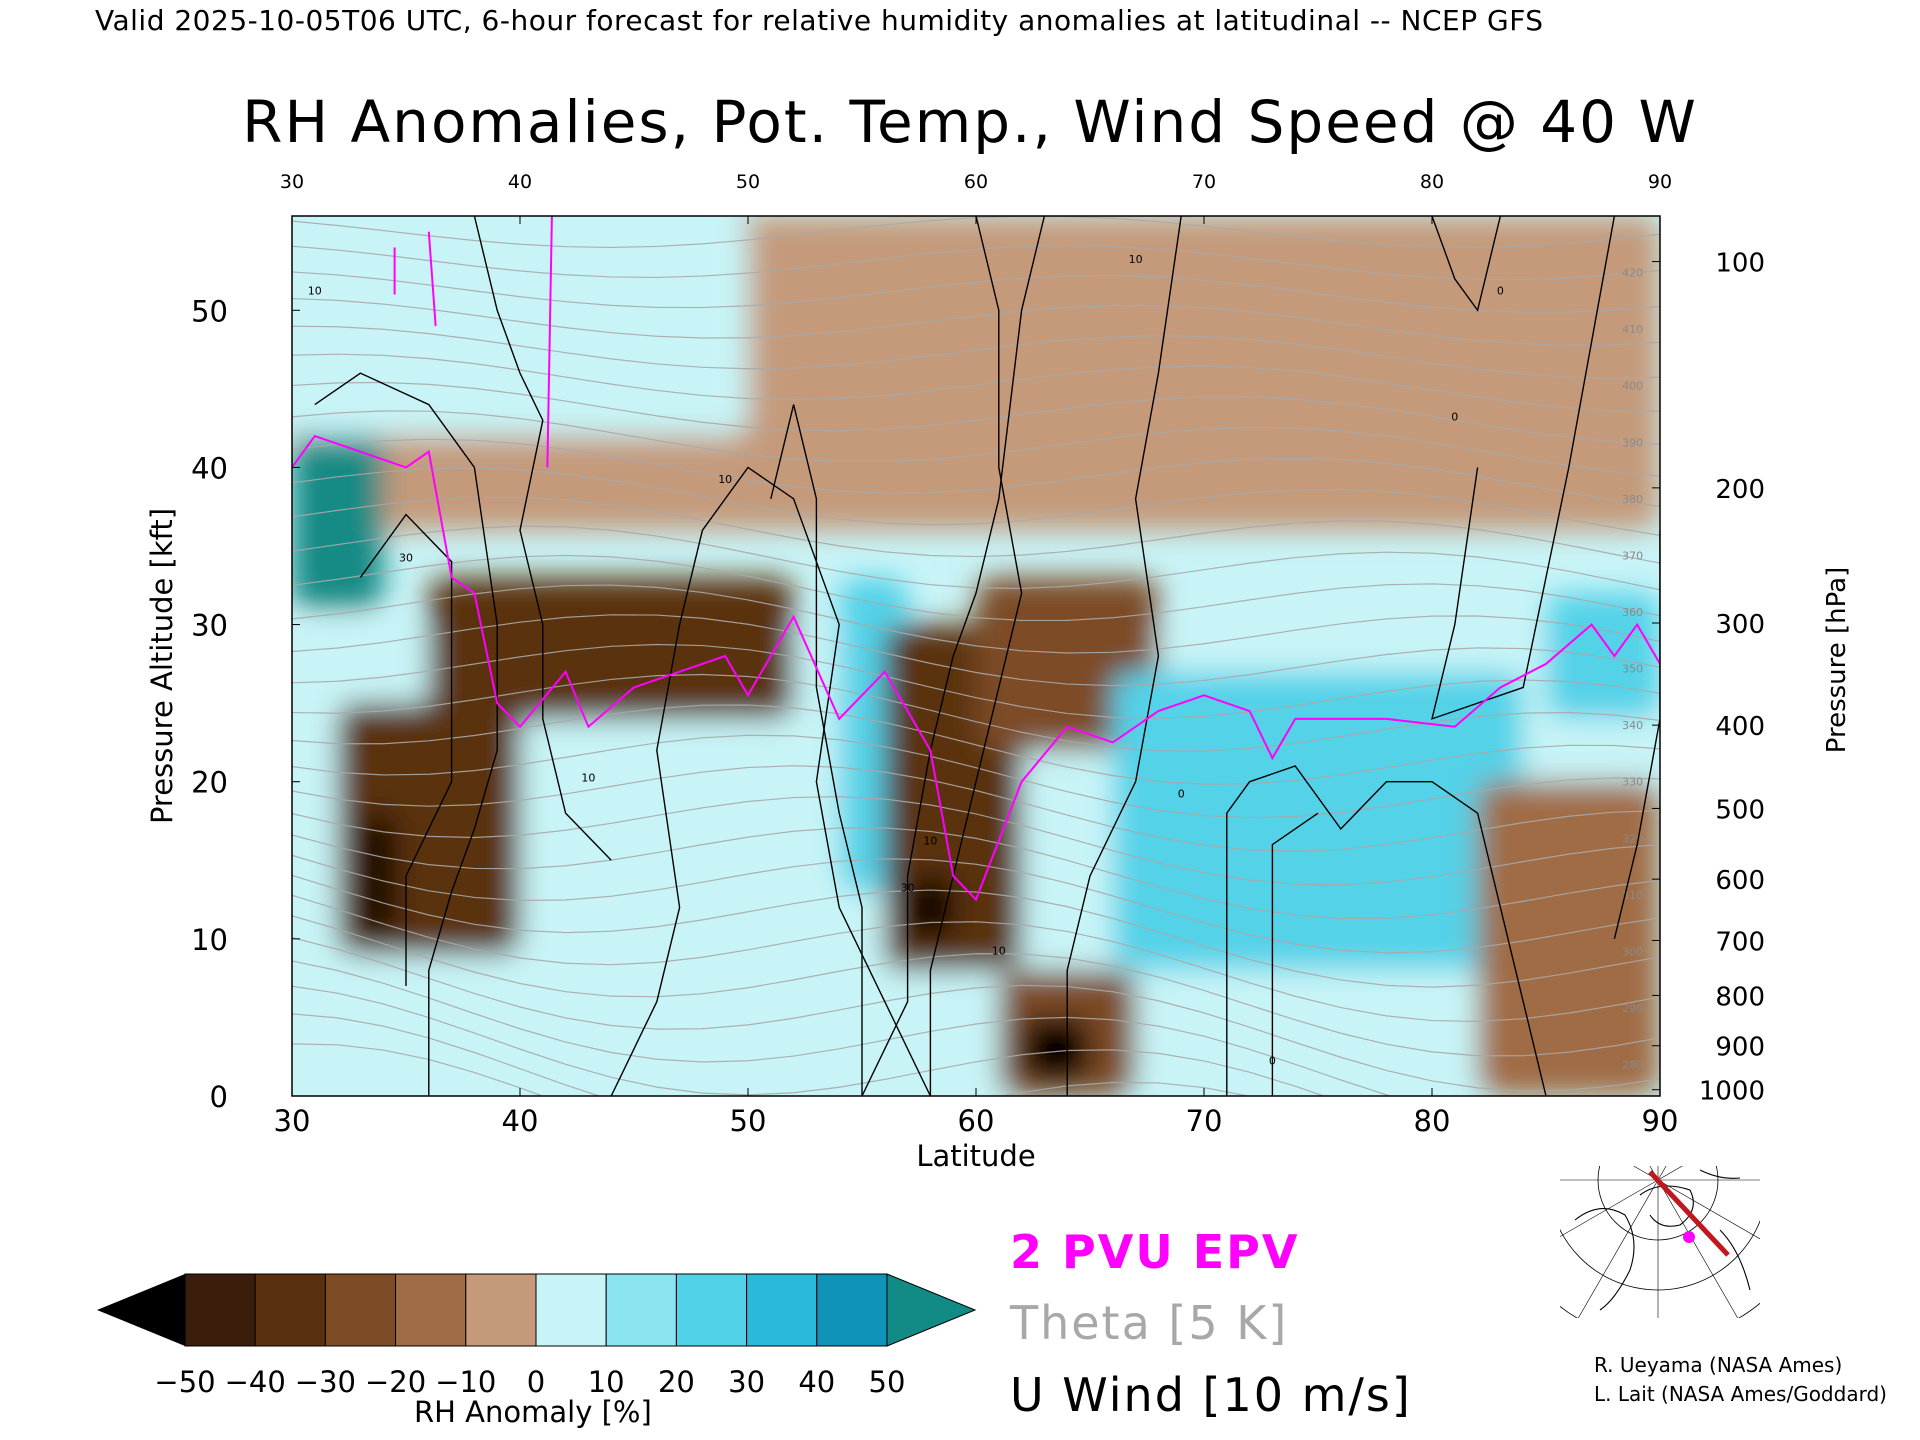  What do you see at coordinates (209, 626) in the screenshot?
I see `y-tick-label: 30` at bounding box center [209, 626].